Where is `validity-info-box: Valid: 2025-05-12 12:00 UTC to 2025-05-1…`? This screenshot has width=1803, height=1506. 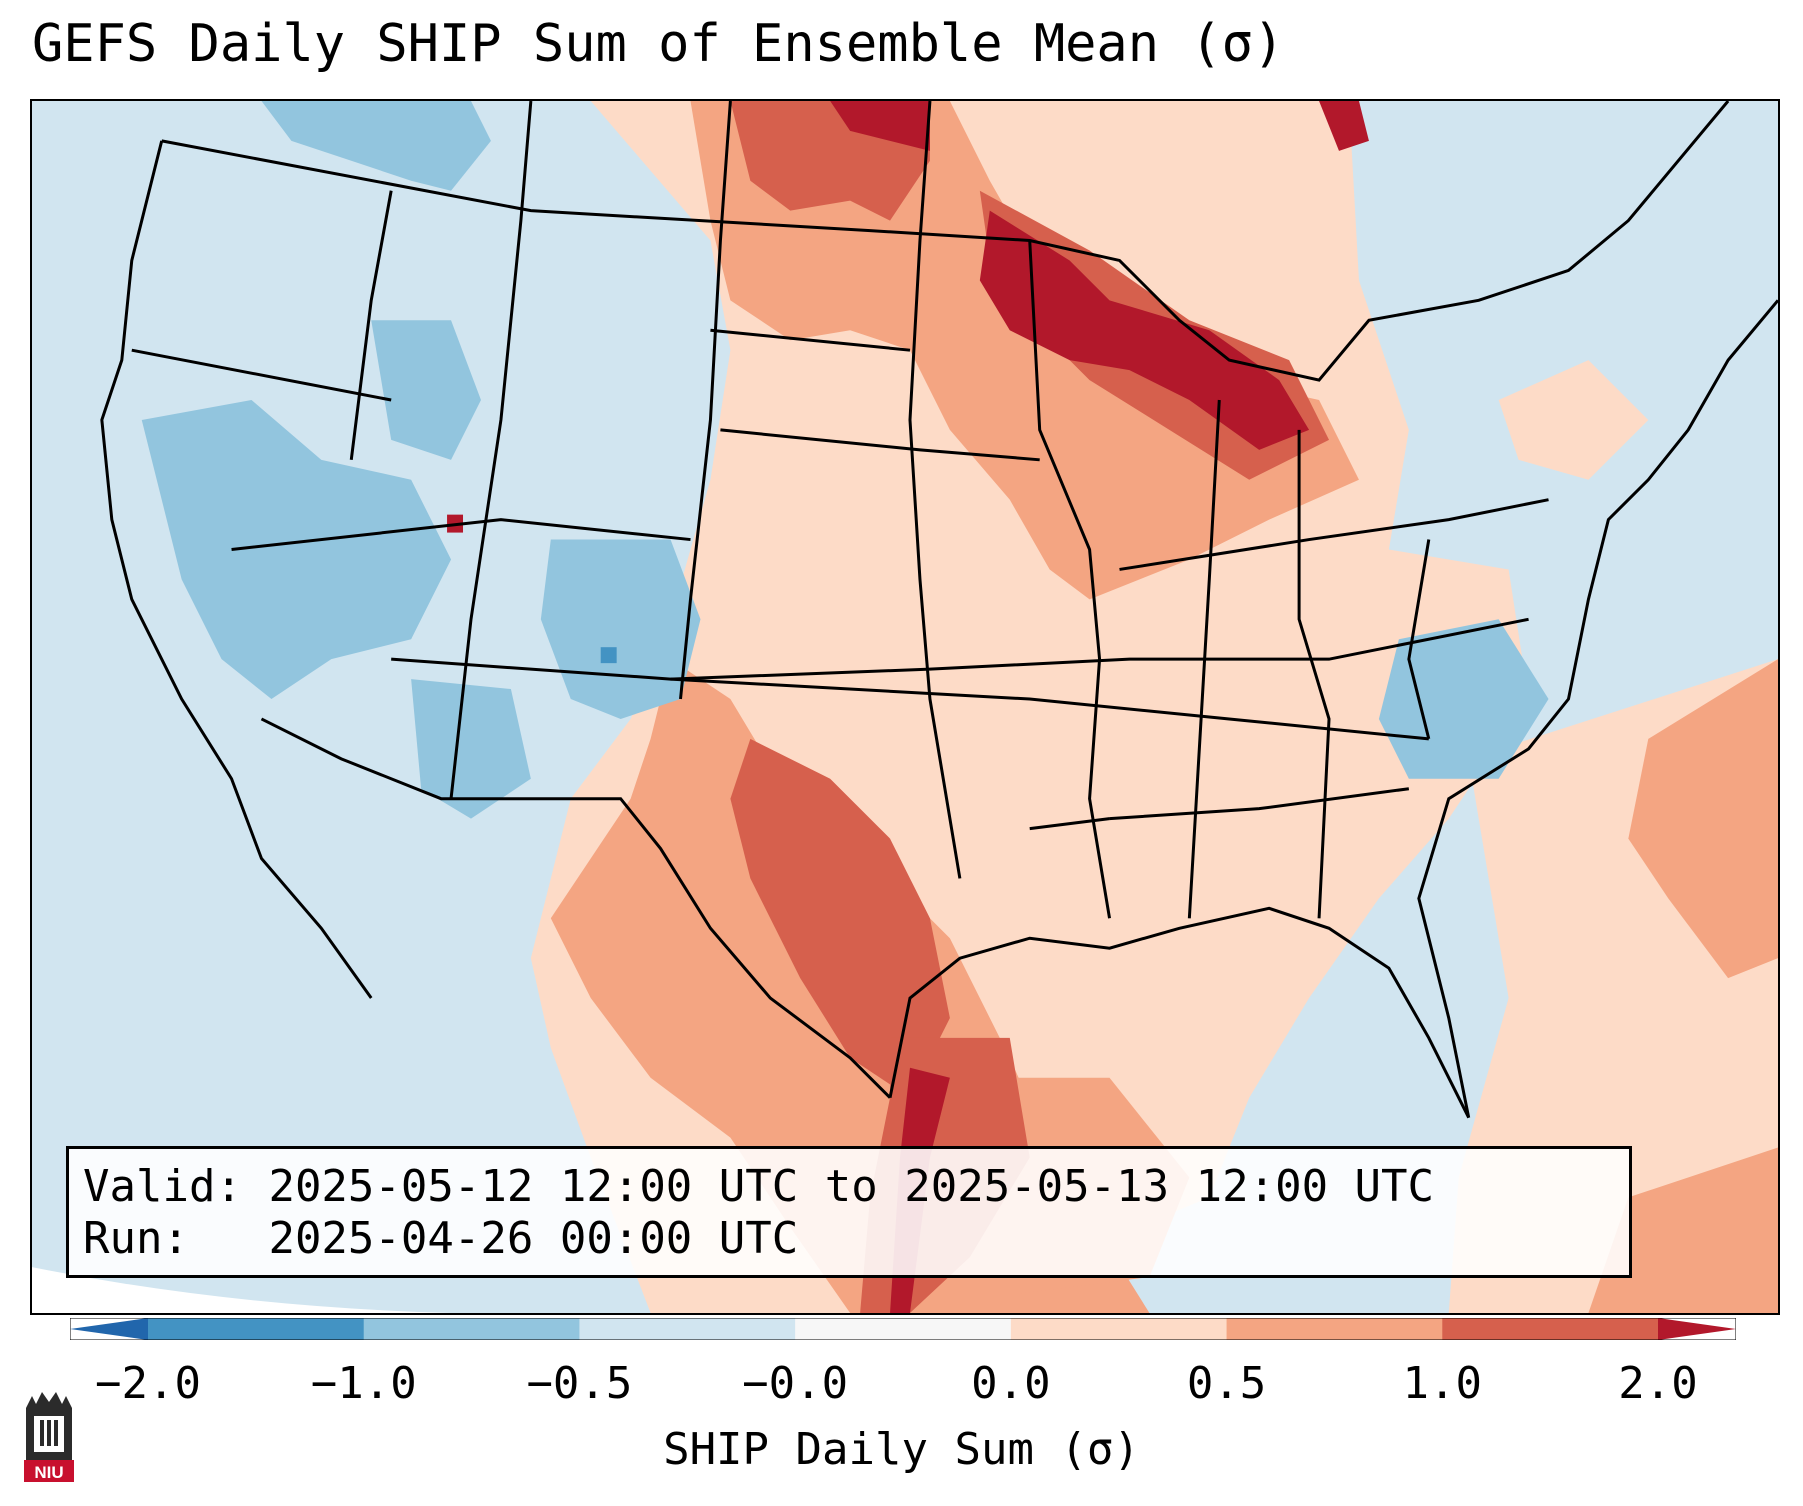
validity-info-box: Valid: 2025-05-12 12:00 UTC to 2025-05-1… is located at coordinates (849, 1212).